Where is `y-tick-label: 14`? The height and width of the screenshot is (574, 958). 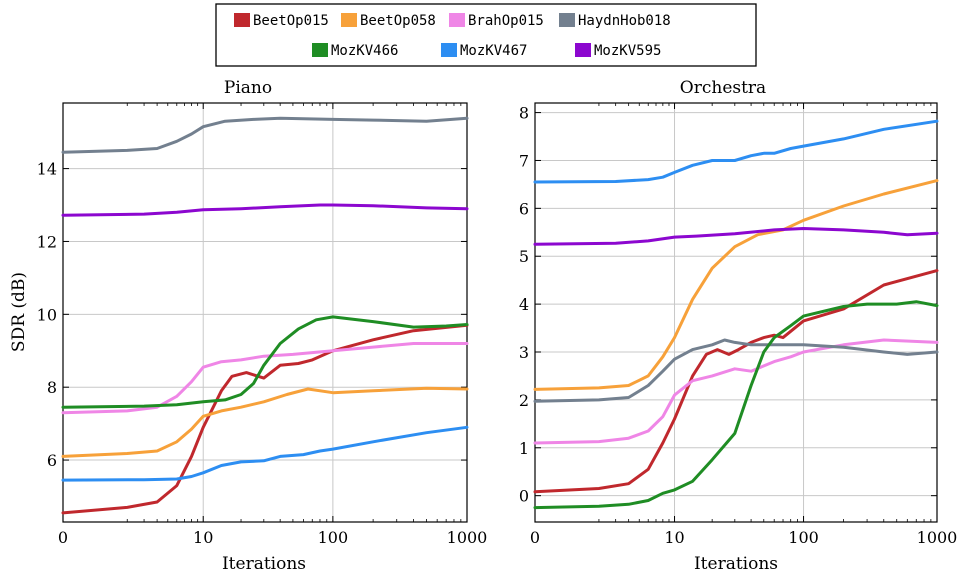
y-tick-label: 14 is located at coordinates (47, 169).